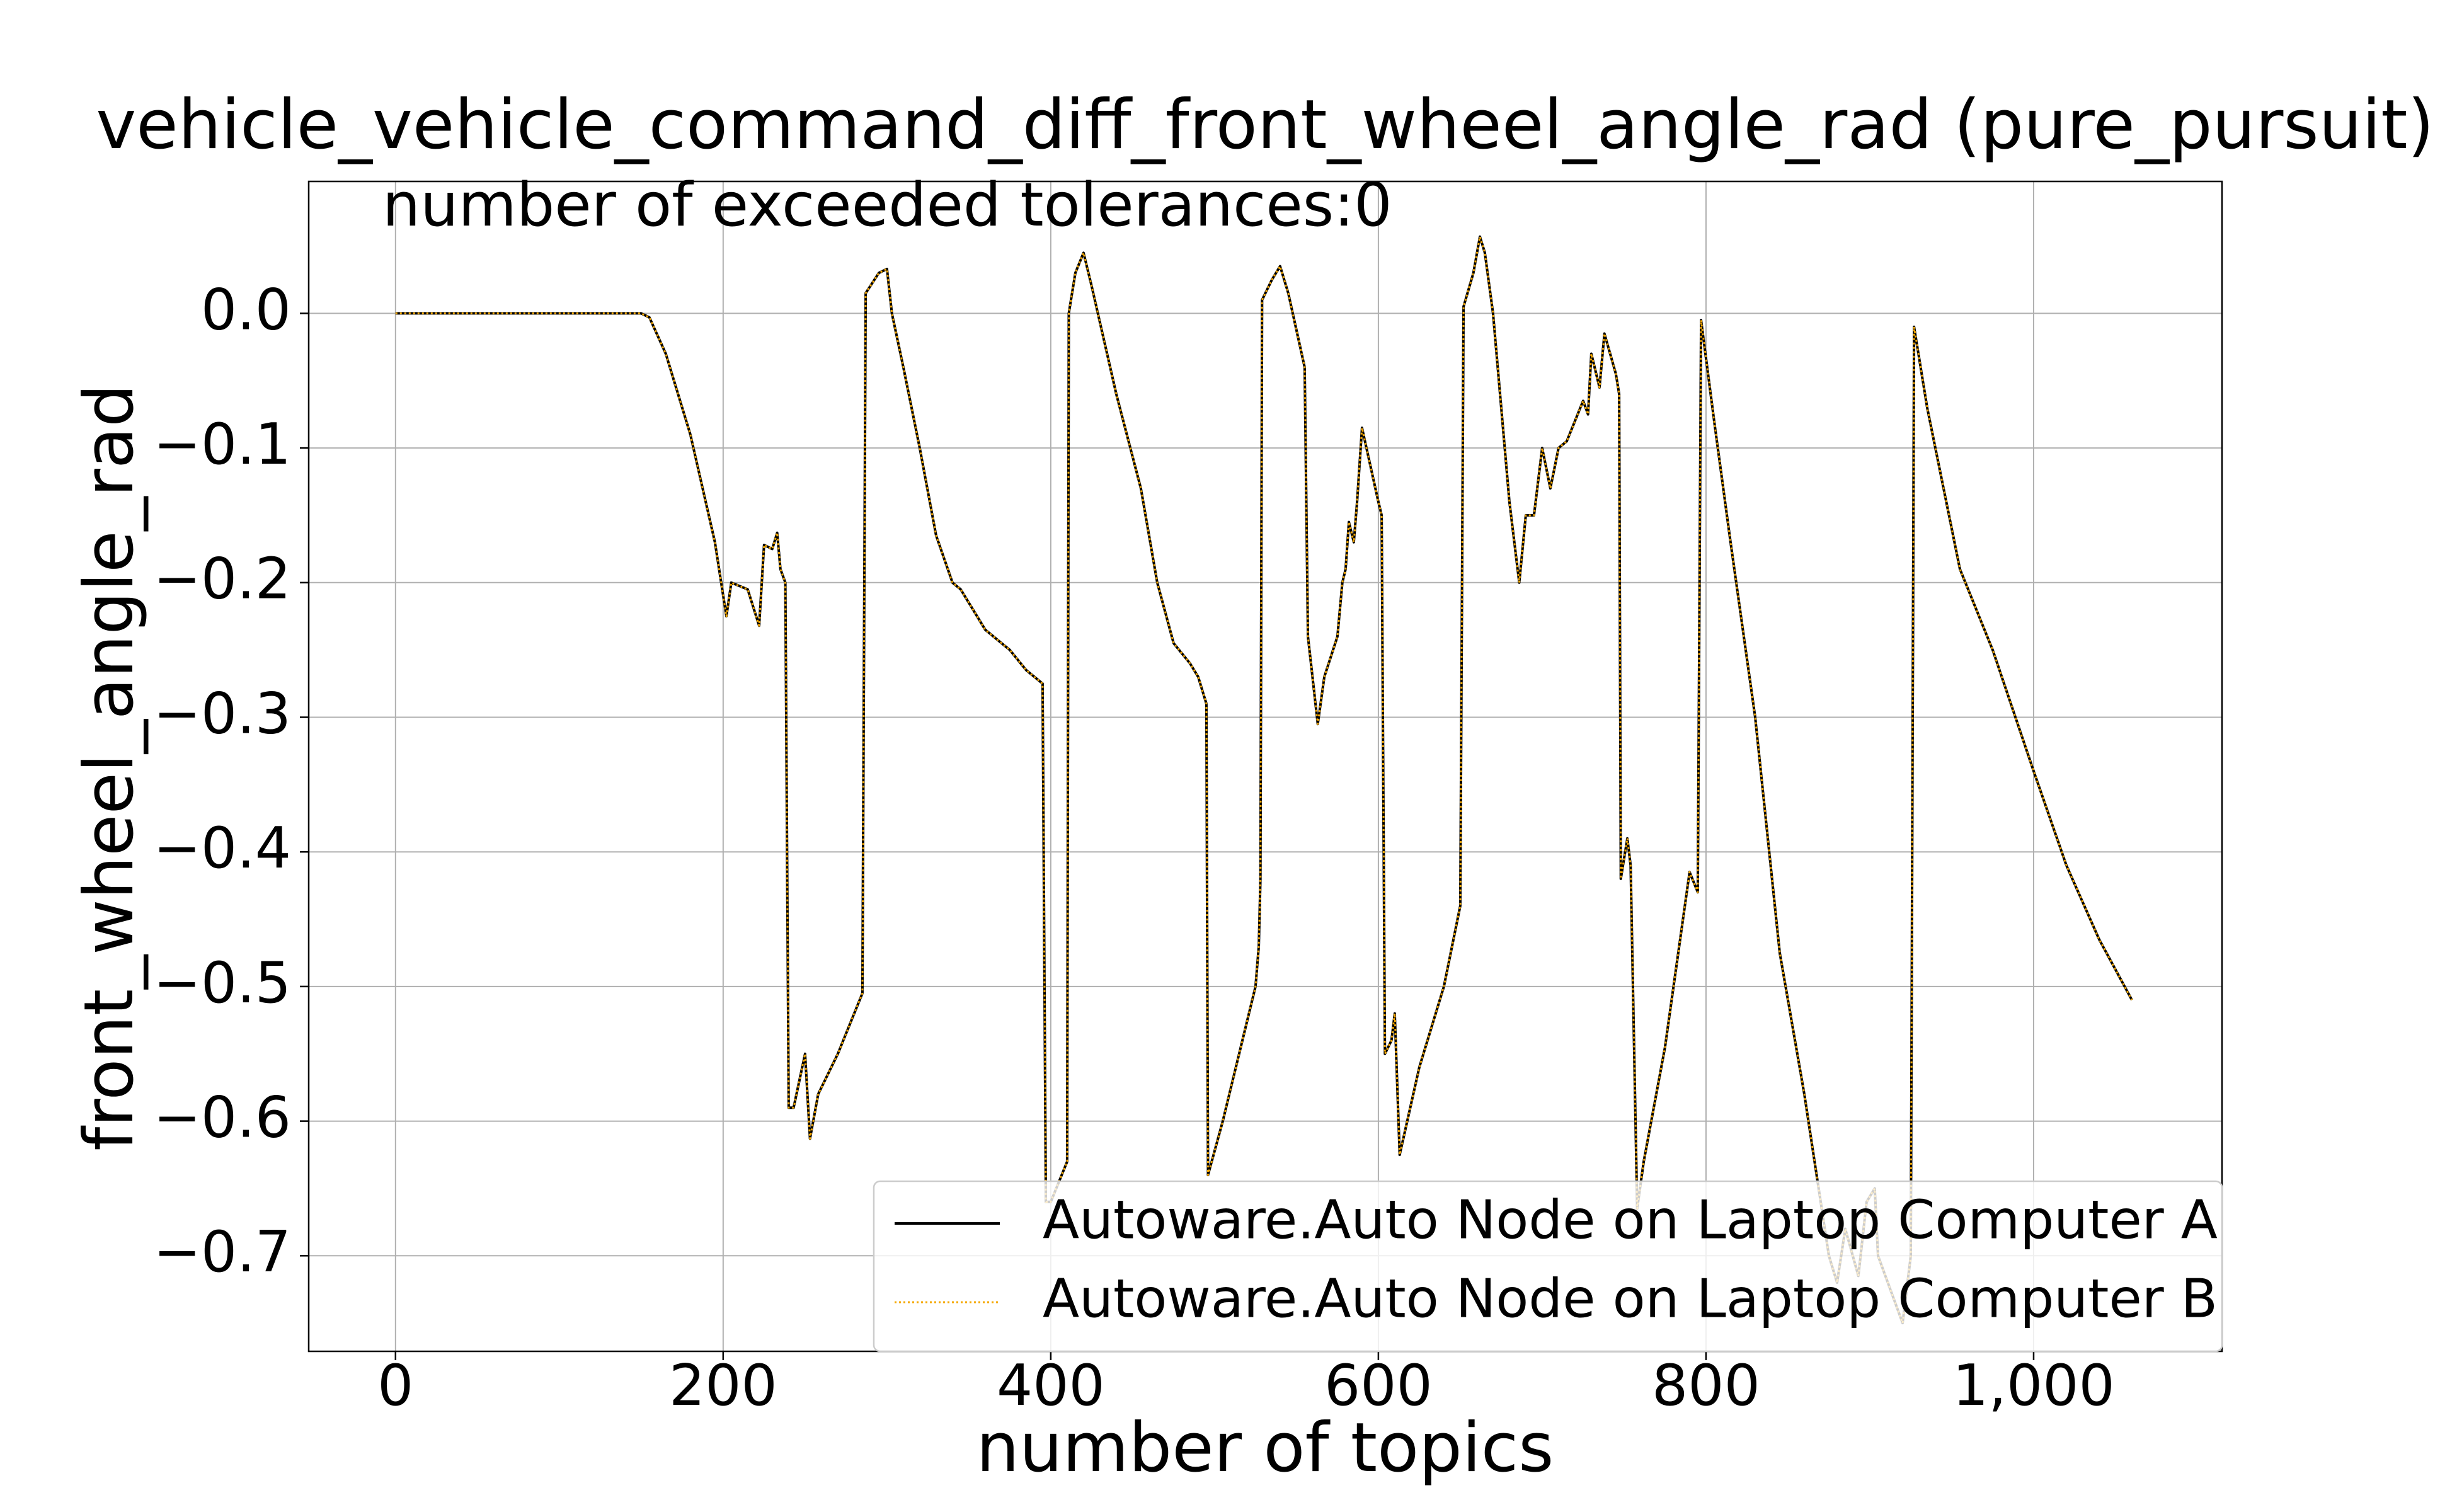 The image size is (2457, 1512). I want to click on annotation: number of exceeded tolerances:0, so click(887, 205).